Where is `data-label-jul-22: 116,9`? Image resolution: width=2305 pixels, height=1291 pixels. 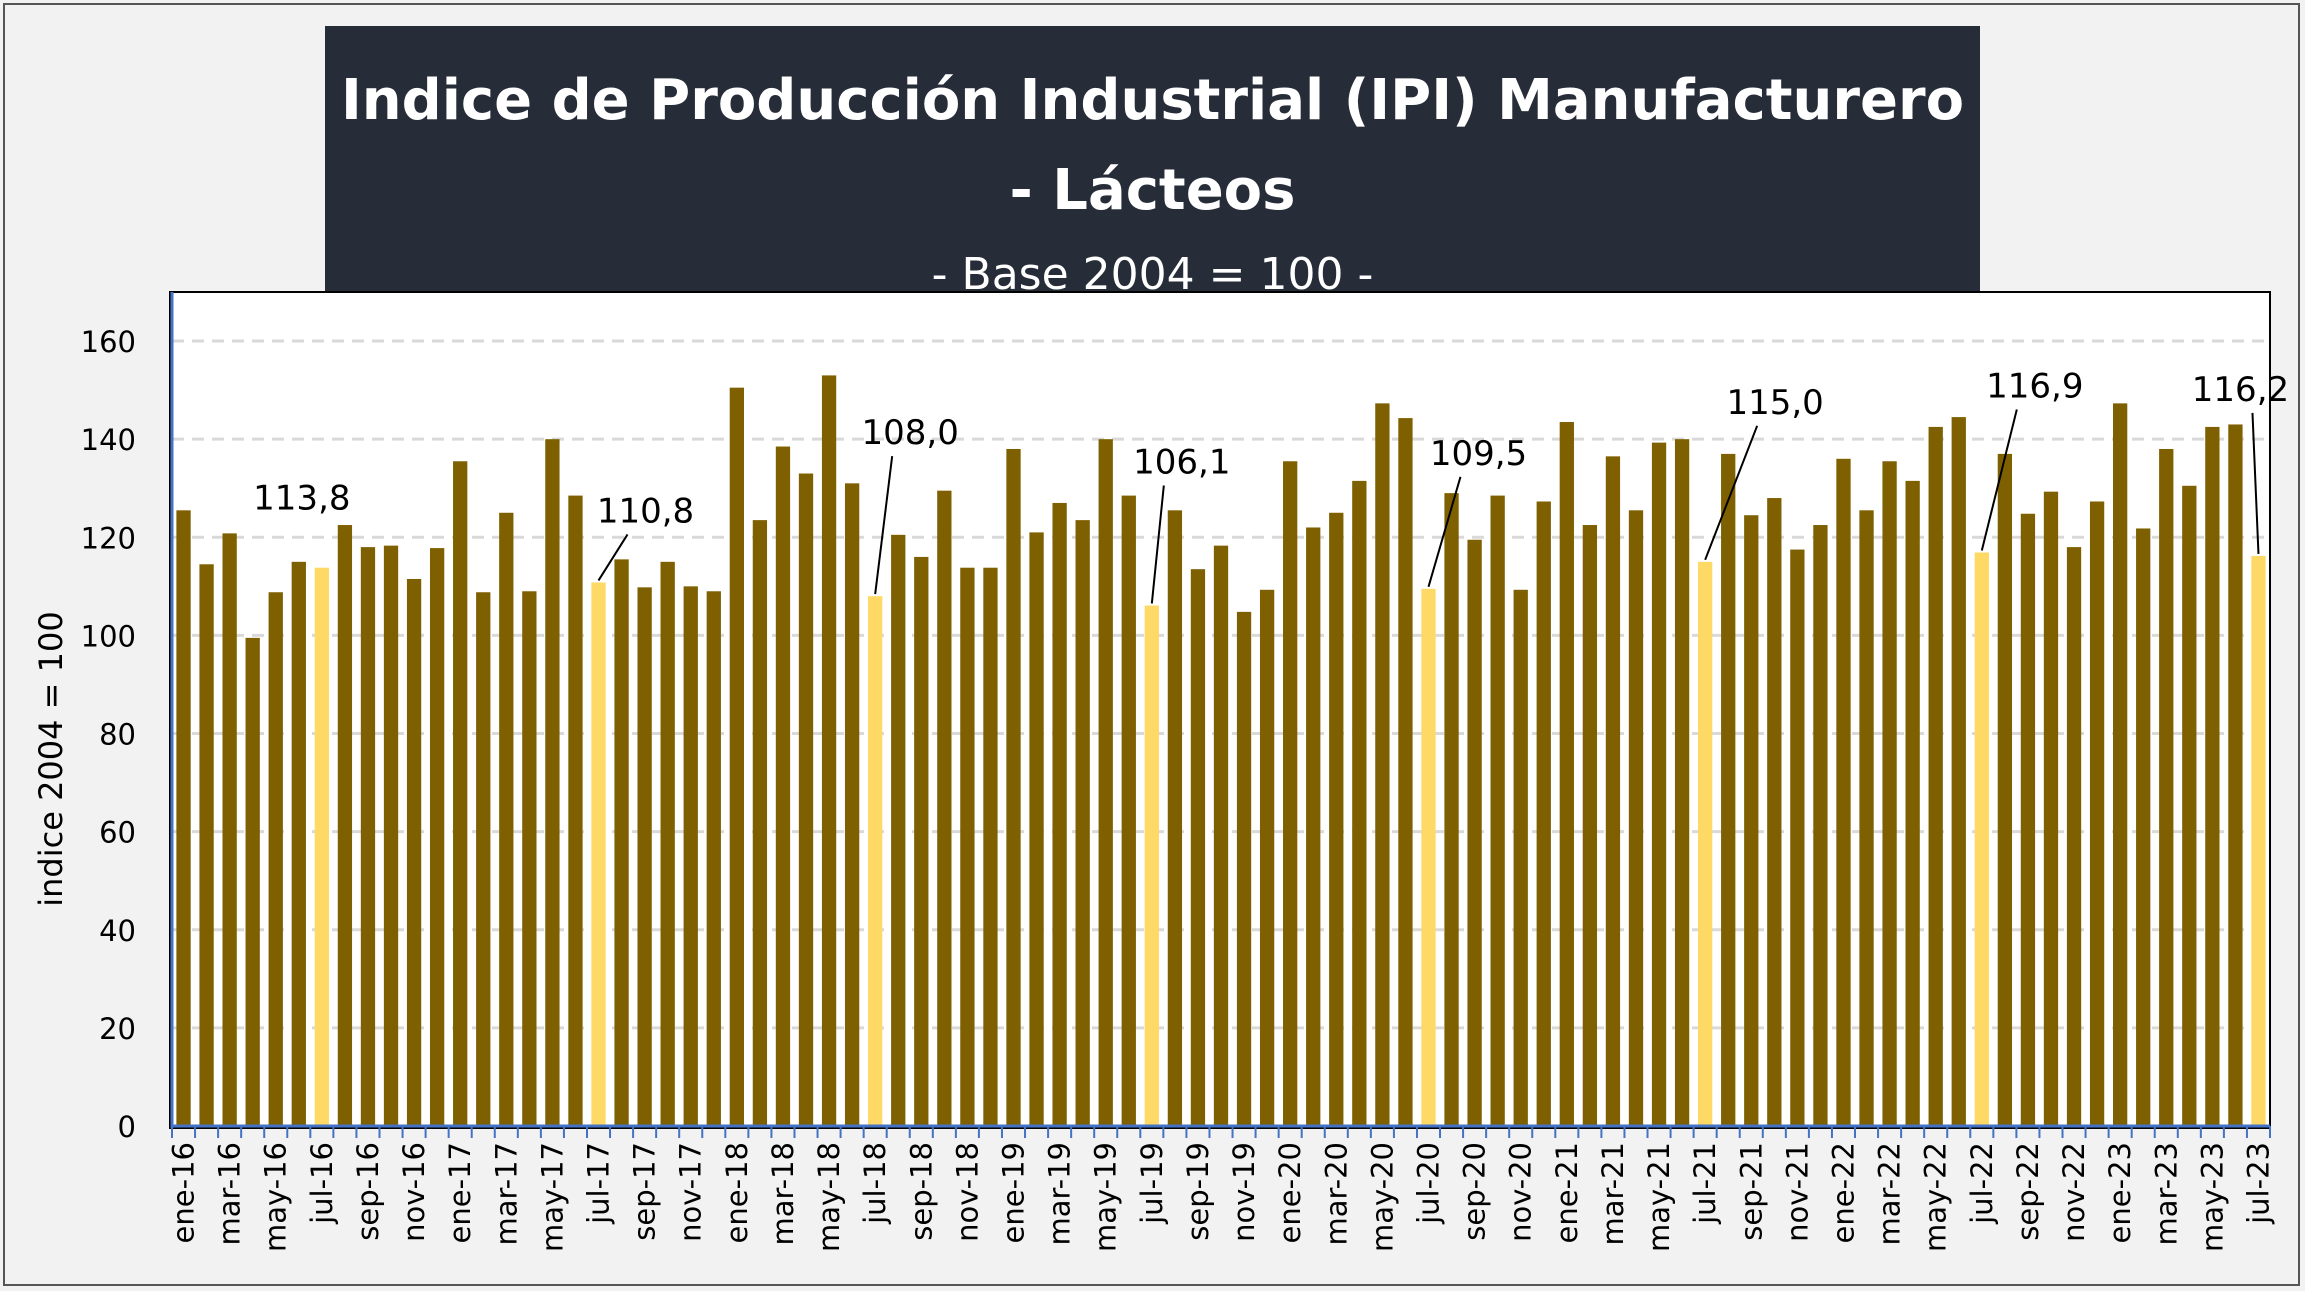
data-label-jul-22: 116,9 is located at coordinates (2034, 387).